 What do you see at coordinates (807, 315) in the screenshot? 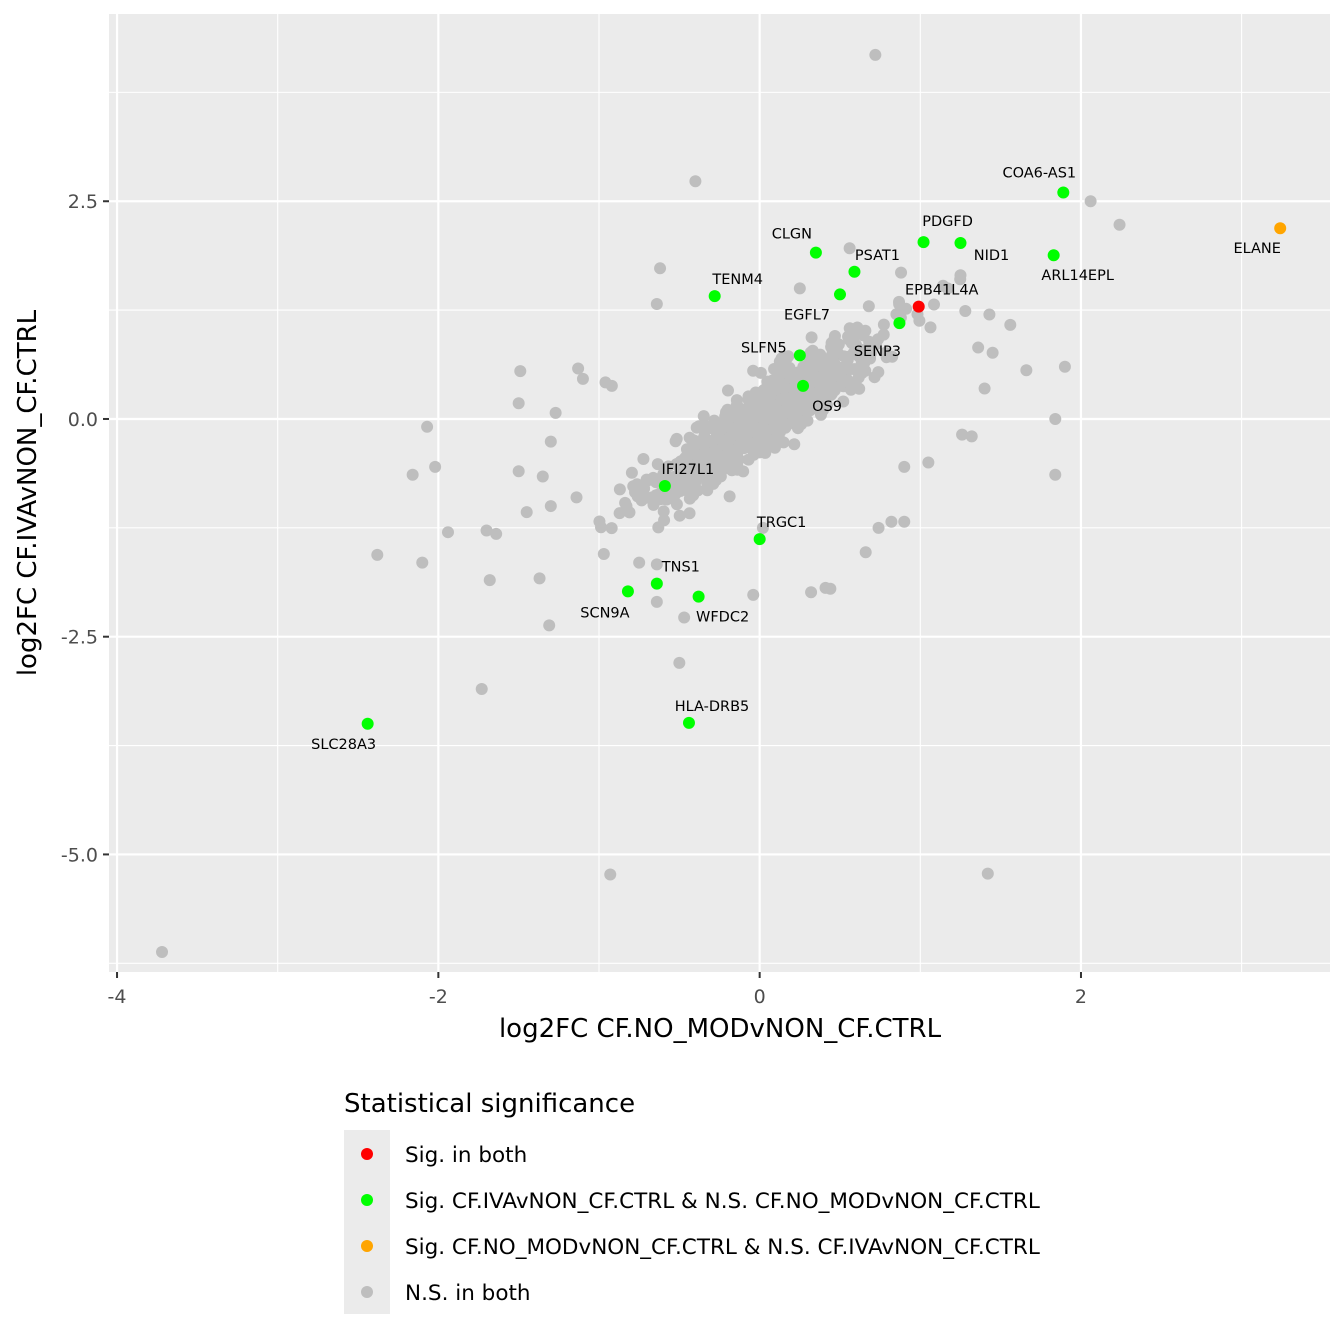
I see `point-label: EGFL7` at bounding box center [807, 315].